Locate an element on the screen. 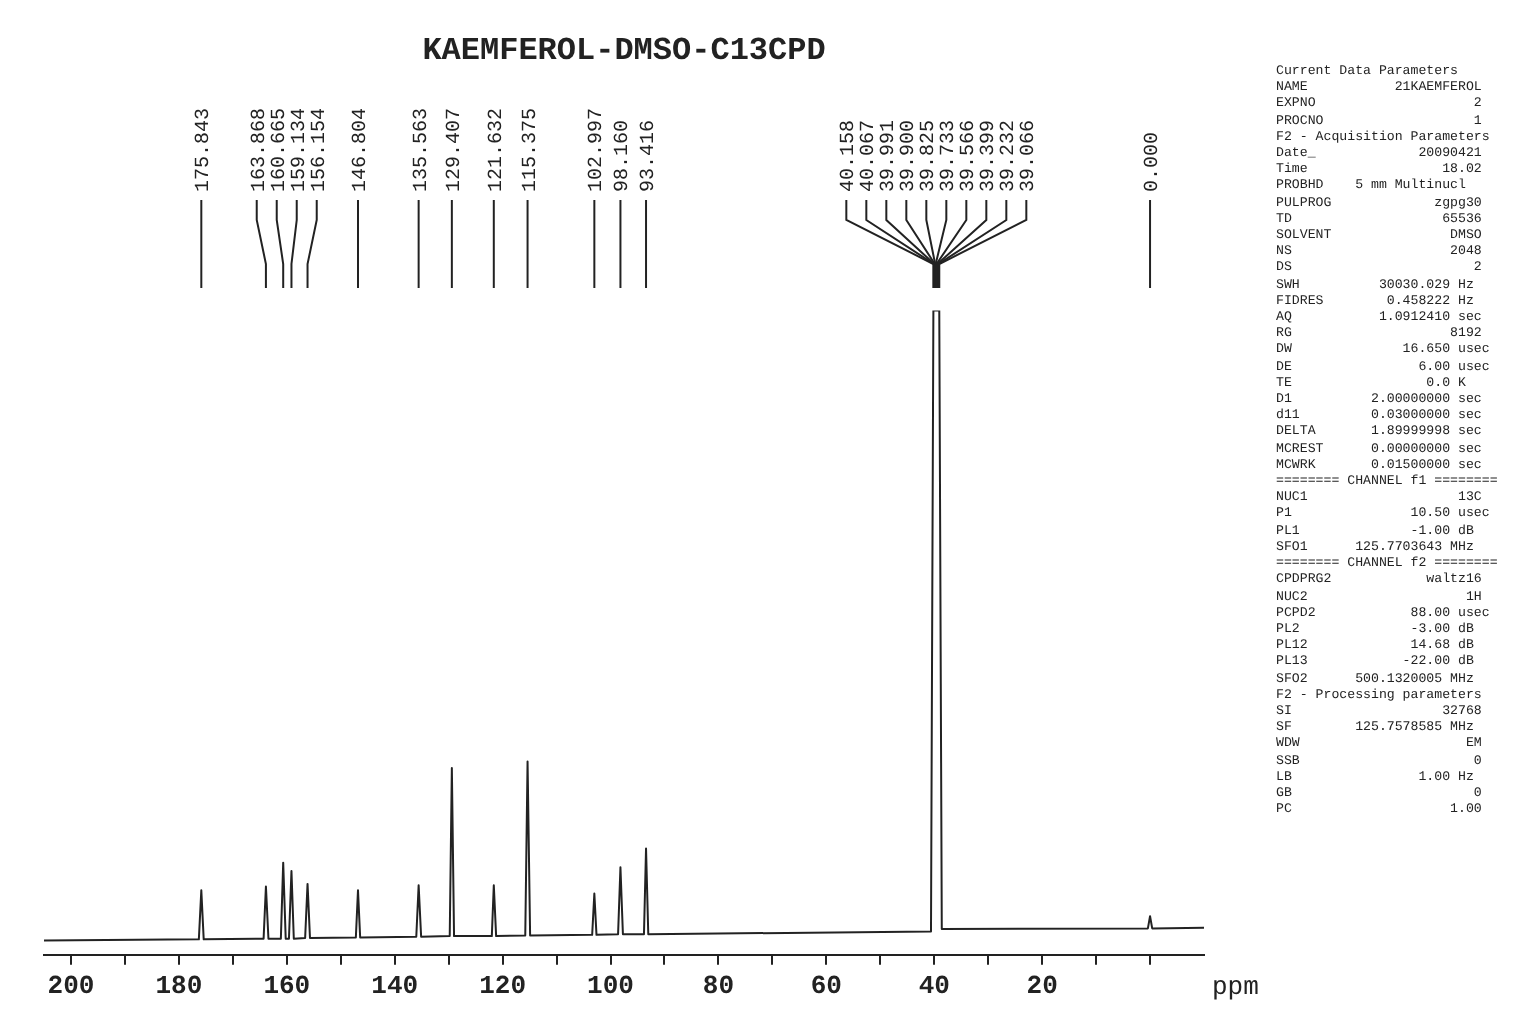 The width and height of the screenshot is (1514, 1028). annotation: 40.067 is located at coordinates (870, 155).